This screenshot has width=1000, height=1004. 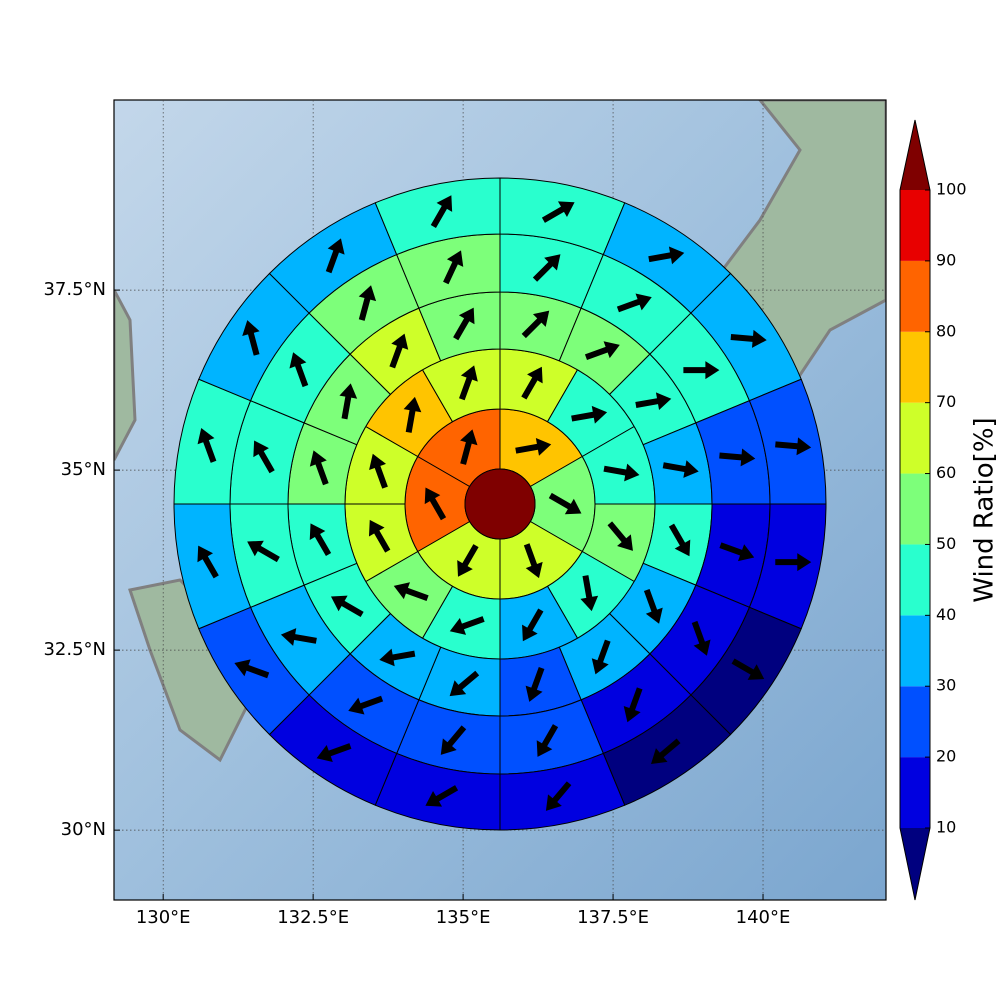 What do you see at coordinates (500, 504) in the screenshot?
I see `center-cell` at bounding box center [500, 504].